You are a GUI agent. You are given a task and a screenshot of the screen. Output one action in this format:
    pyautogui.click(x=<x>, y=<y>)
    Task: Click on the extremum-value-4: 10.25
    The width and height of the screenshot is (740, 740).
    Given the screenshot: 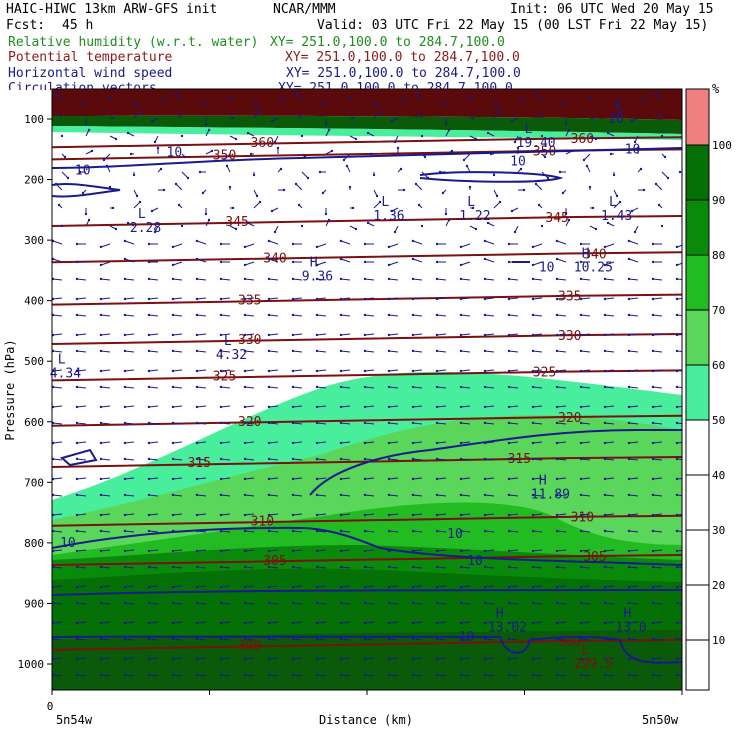 What is the action you would take?
    pyautogui.click(x=593, y=267)
    